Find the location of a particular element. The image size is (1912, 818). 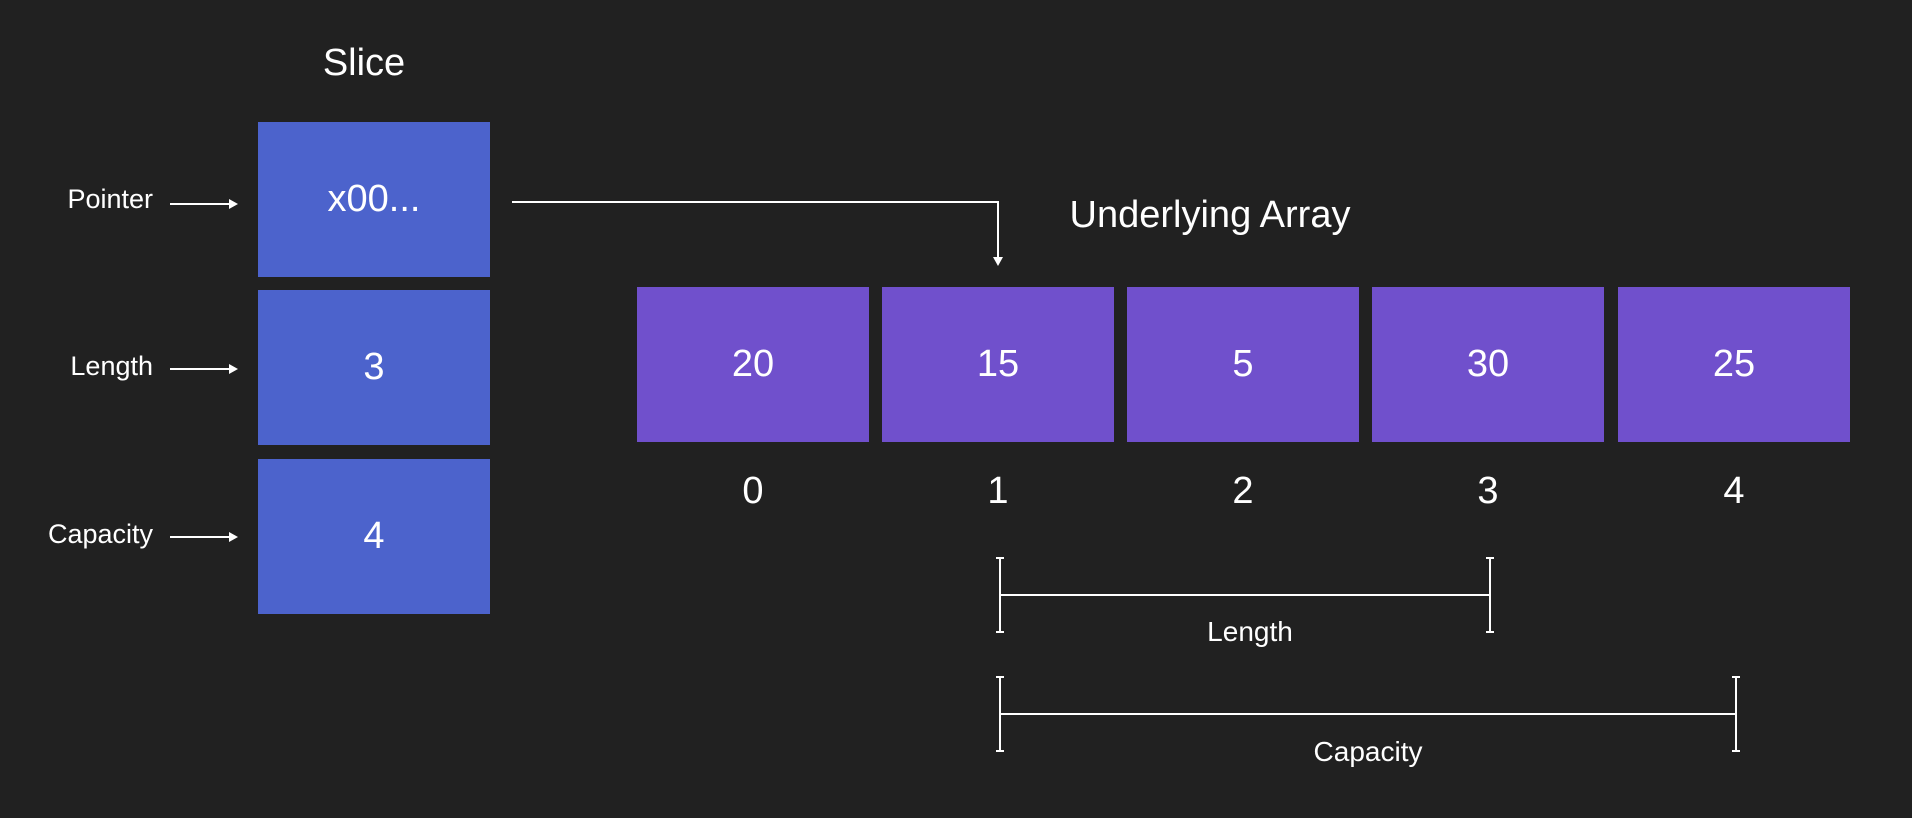

capacity-span-label: Capacity is located at coordinates (1368, 751).